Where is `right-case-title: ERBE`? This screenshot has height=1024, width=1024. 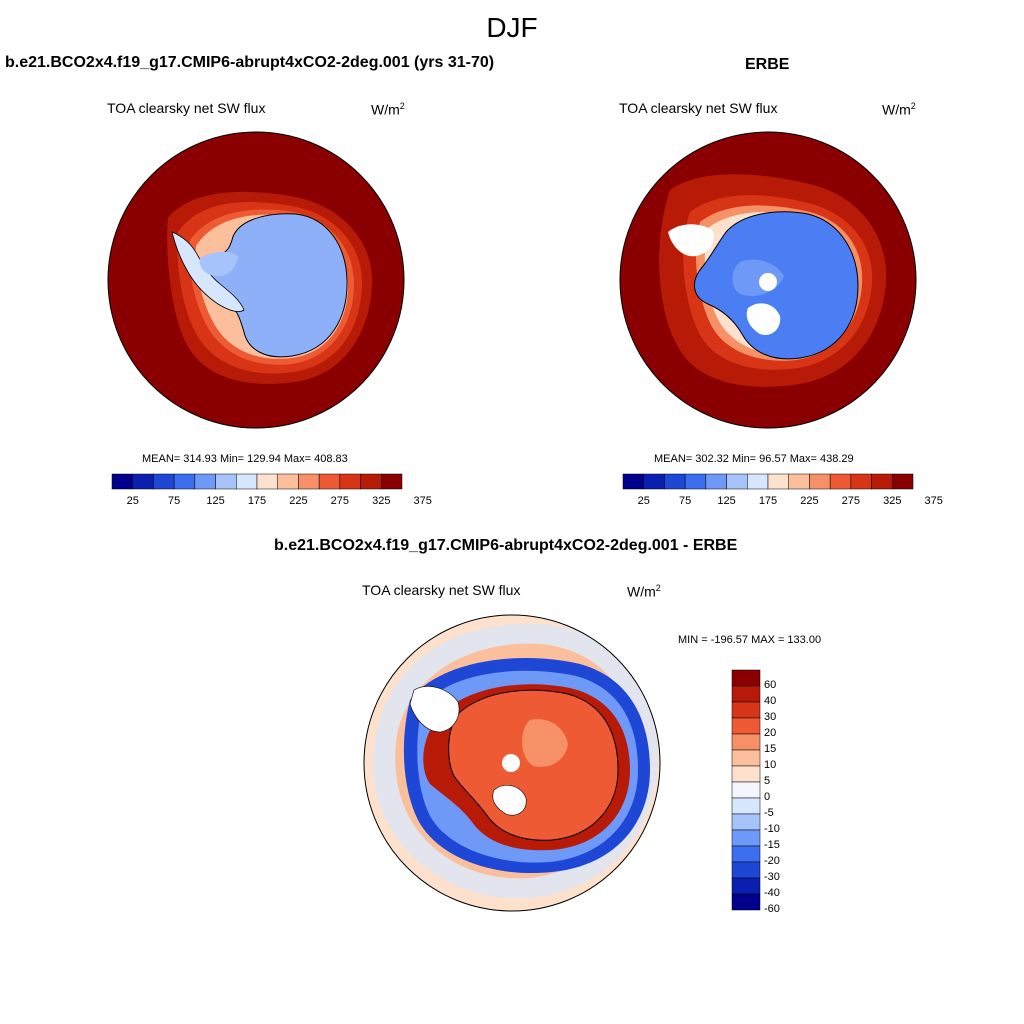
right-case-title: ERBE is located at coordinates (767, 64).